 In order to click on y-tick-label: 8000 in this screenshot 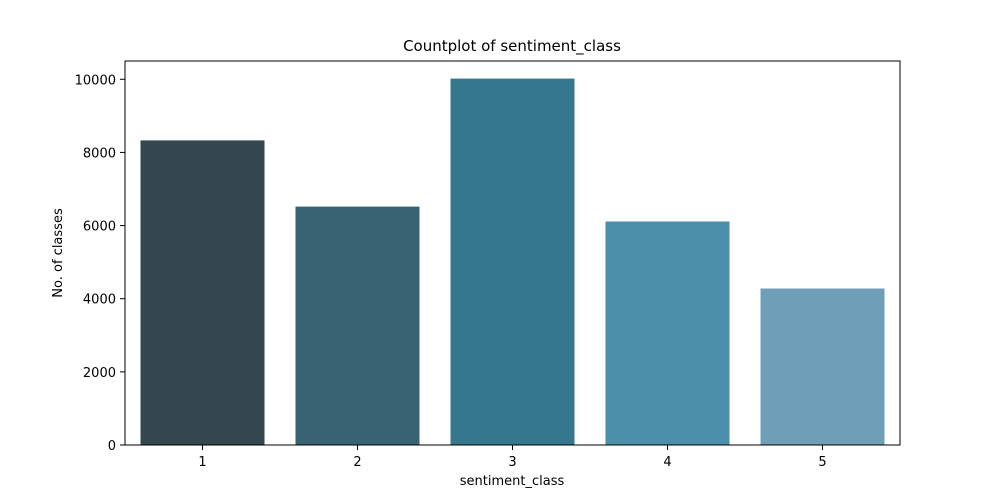, I will do `click(99, 153)`.